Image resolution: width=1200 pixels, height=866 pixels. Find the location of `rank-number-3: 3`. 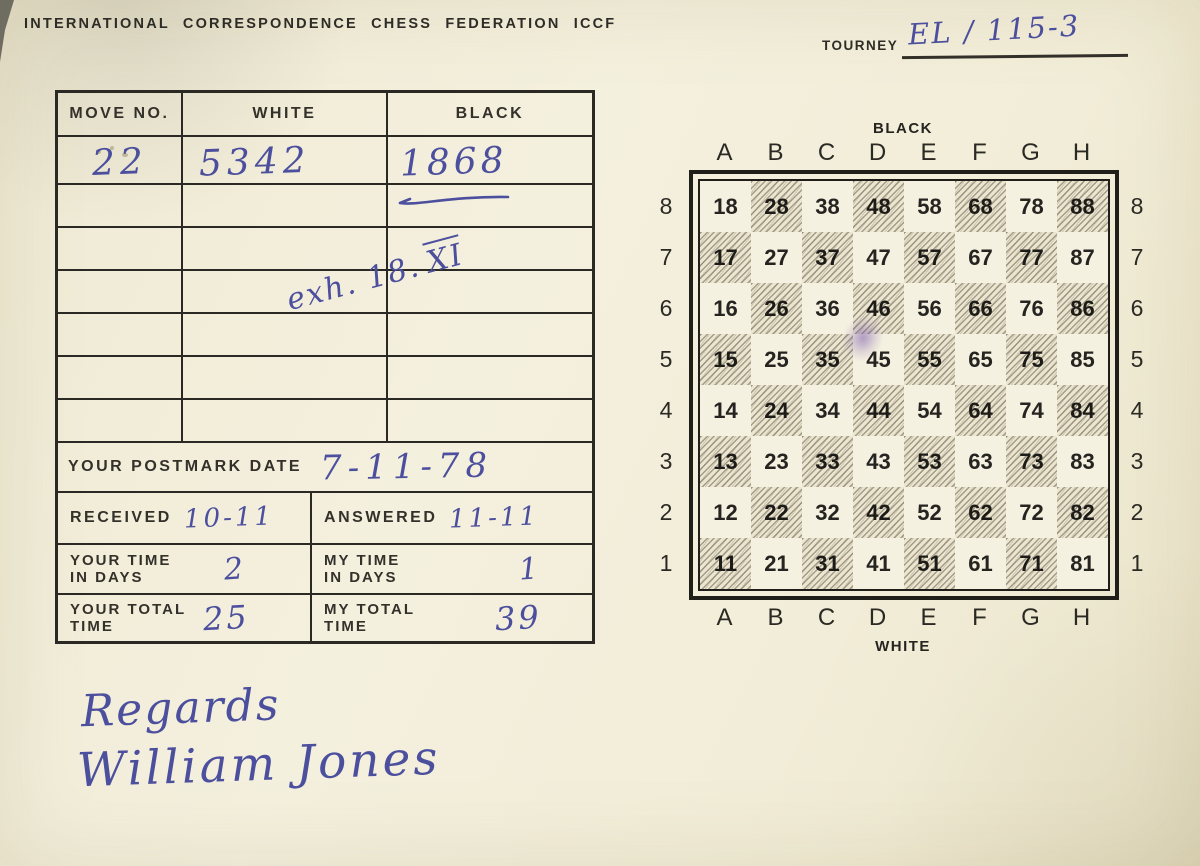

rank-number-3: 3 is located at coordinates (1137, 461).